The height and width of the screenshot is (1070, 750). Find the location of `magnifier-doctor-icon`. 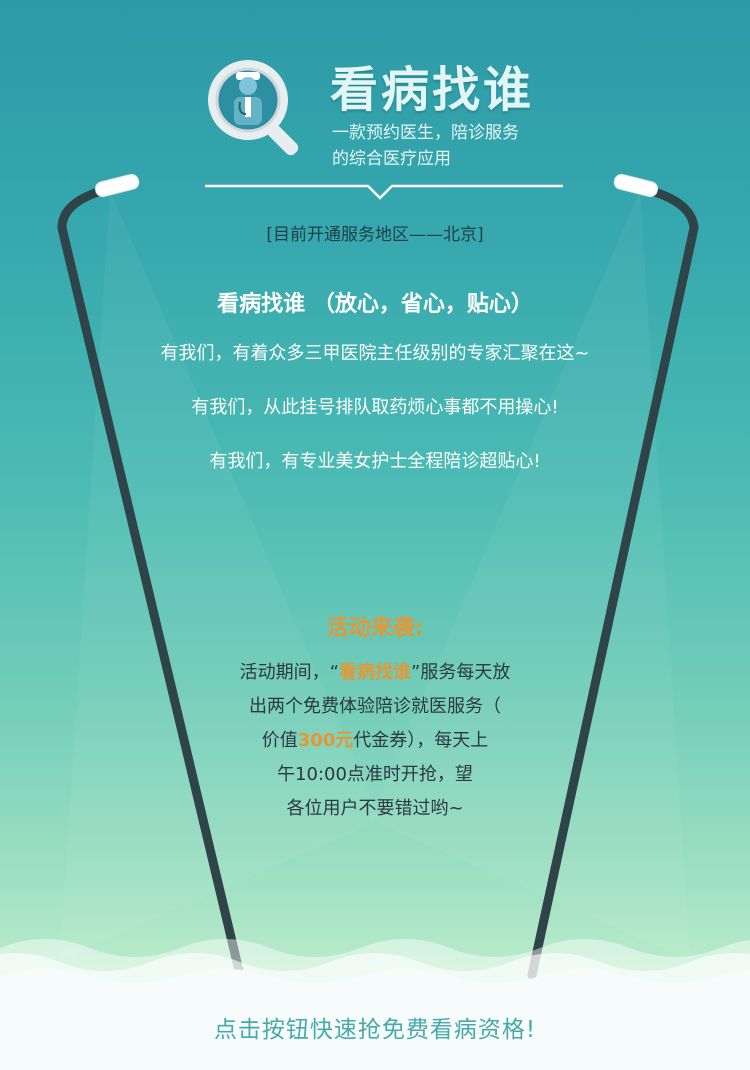

magnifier-doctor-icon is located at coordinates (253, 108).